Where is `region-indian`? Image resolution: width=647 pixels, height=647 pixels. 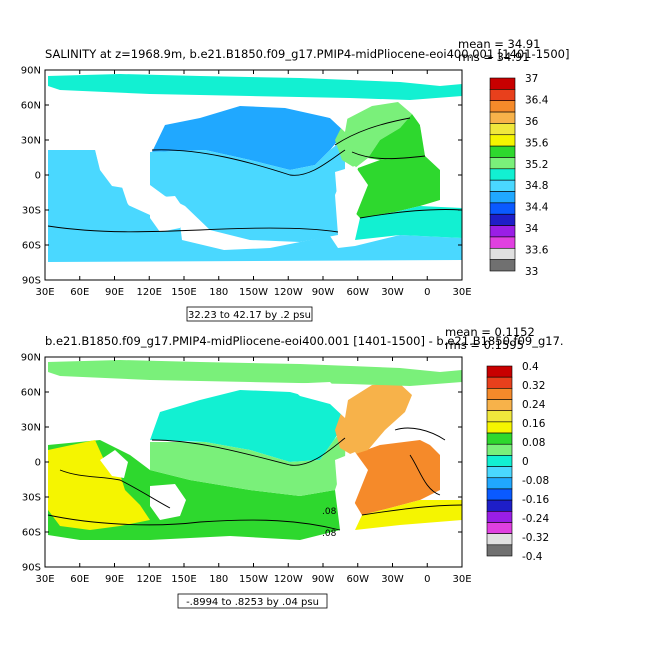 region-indian is located at coordinates (103, 197).